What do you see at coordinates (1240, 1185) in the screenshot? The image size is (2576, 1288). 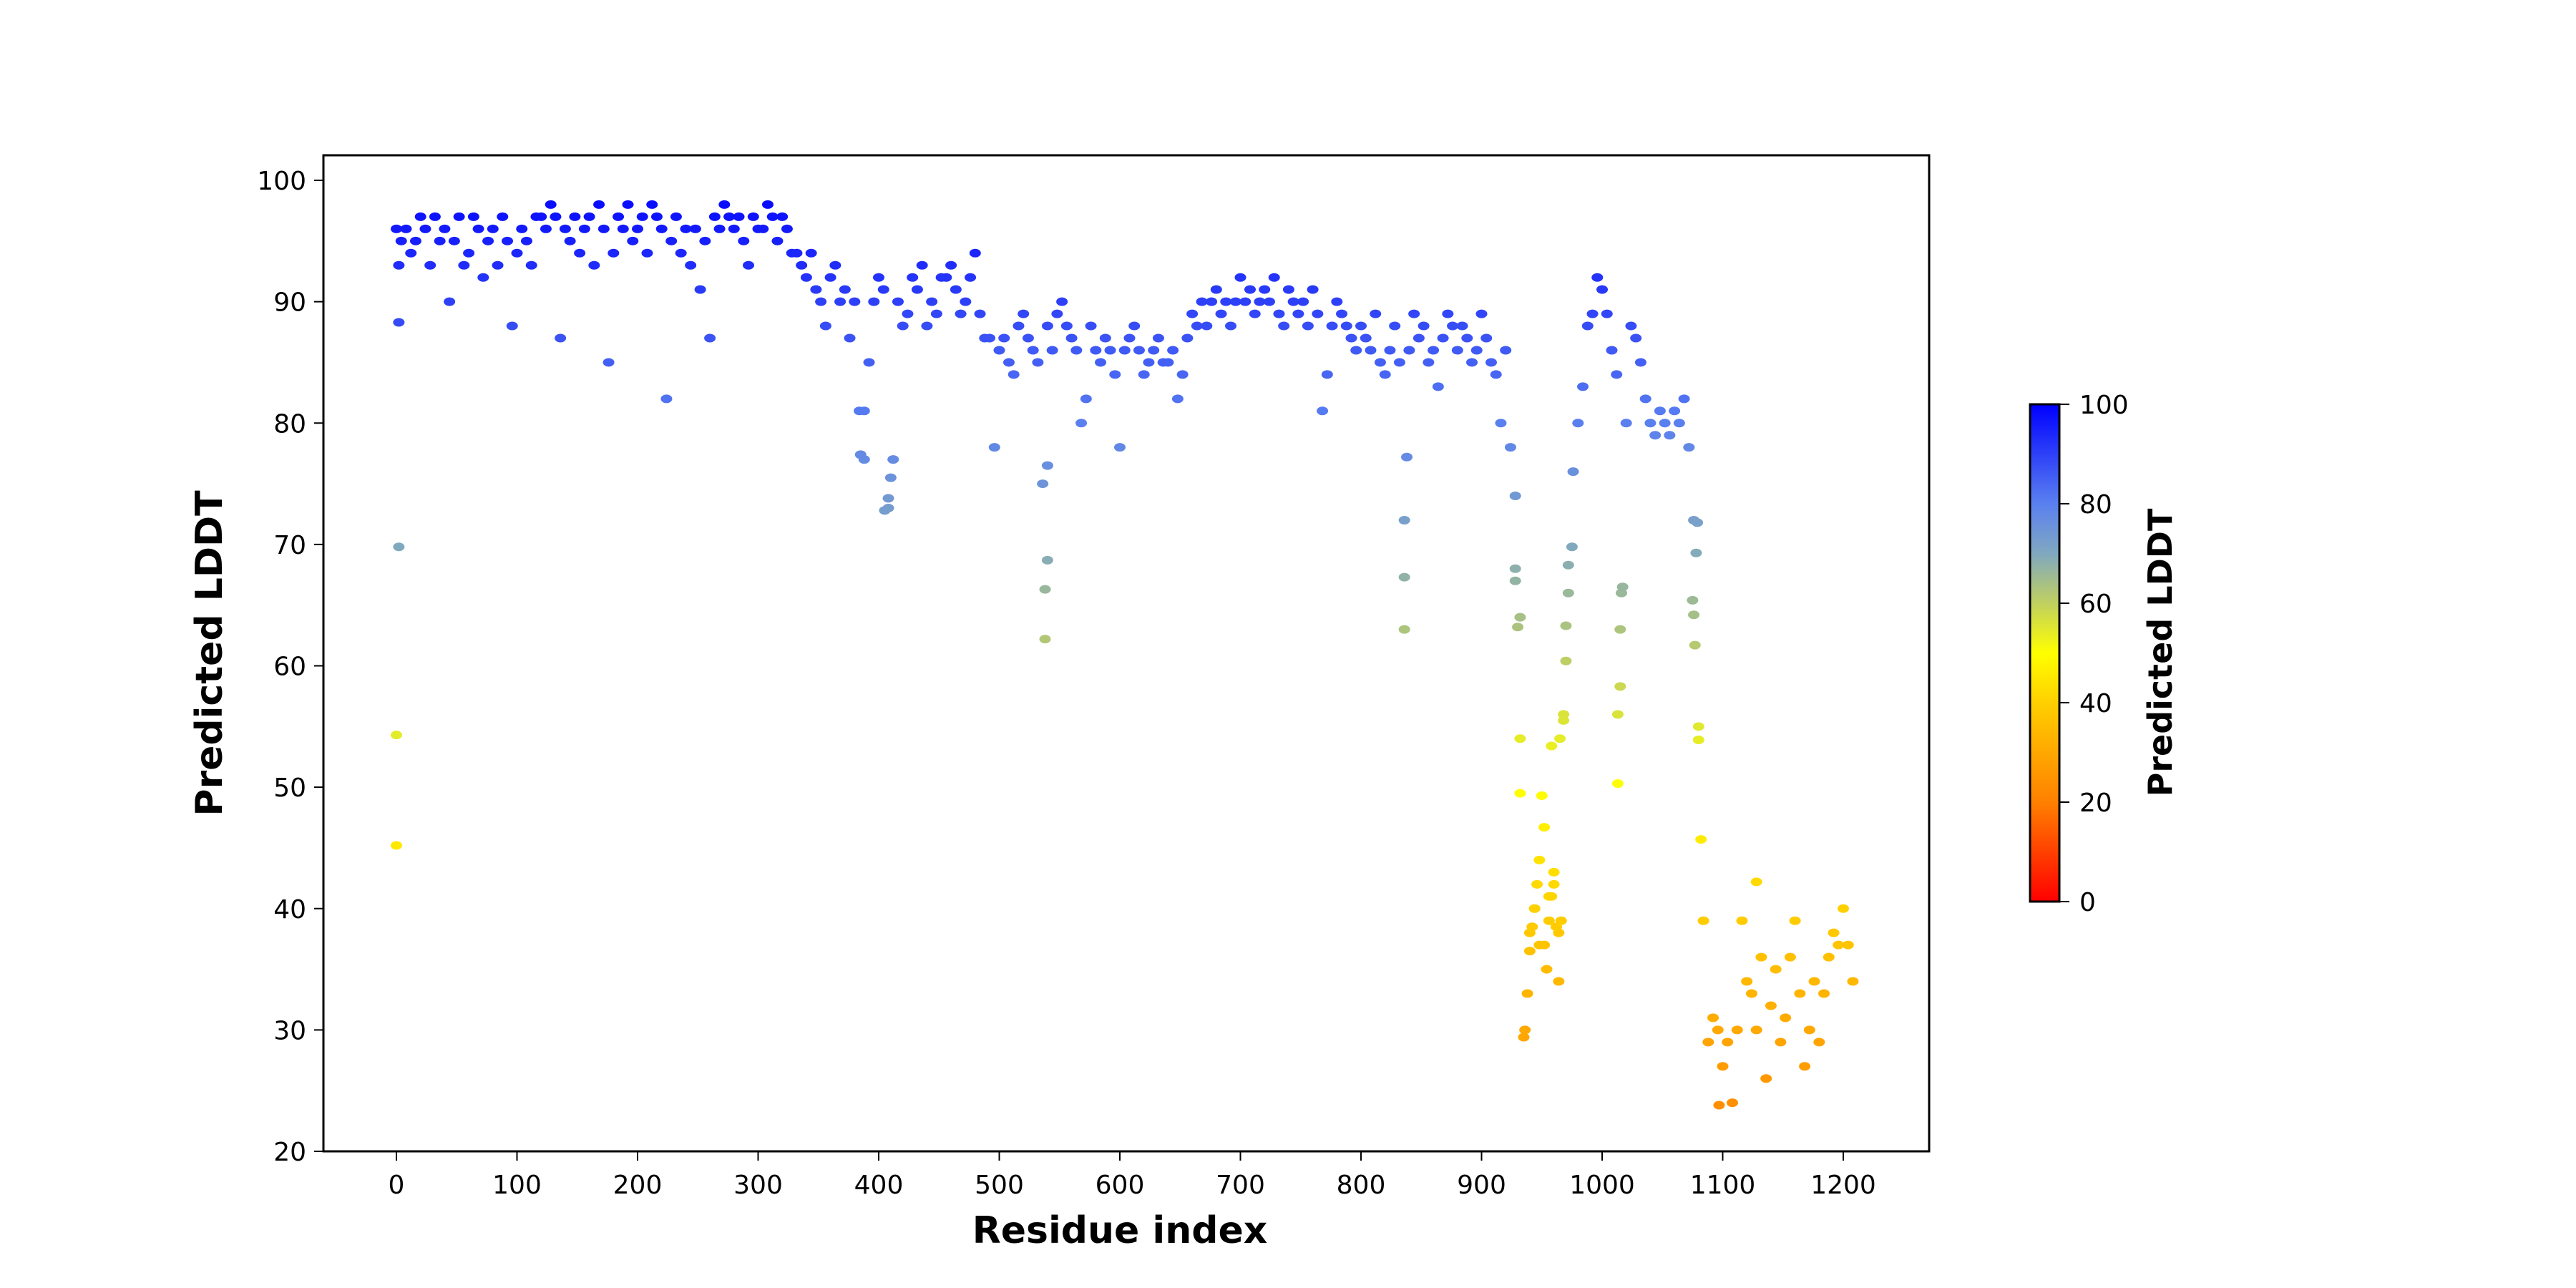 I see `x-tick-label: 700` at bounding box center [1240, 1185].